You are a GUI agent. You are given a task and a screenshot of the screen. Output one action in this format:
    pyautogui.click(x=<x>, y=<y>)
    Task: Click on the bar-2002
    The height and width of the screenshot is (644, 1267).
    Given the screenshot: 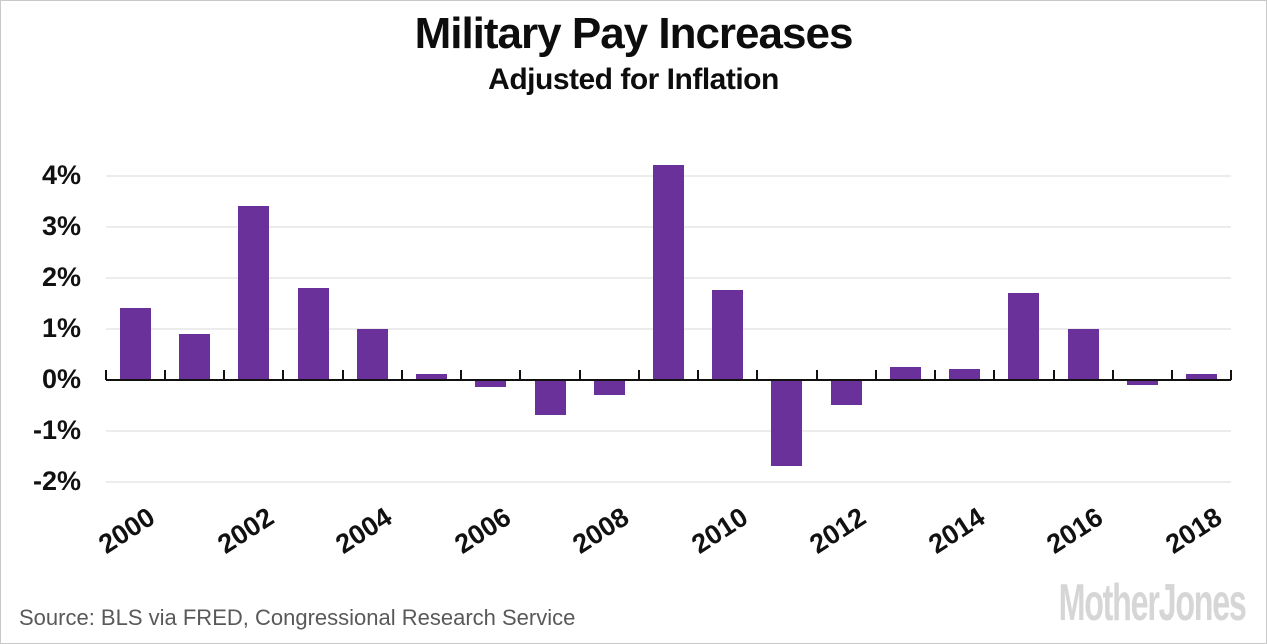 What is the action you would take?
    pyautogui.click(x=254, y=293)
    